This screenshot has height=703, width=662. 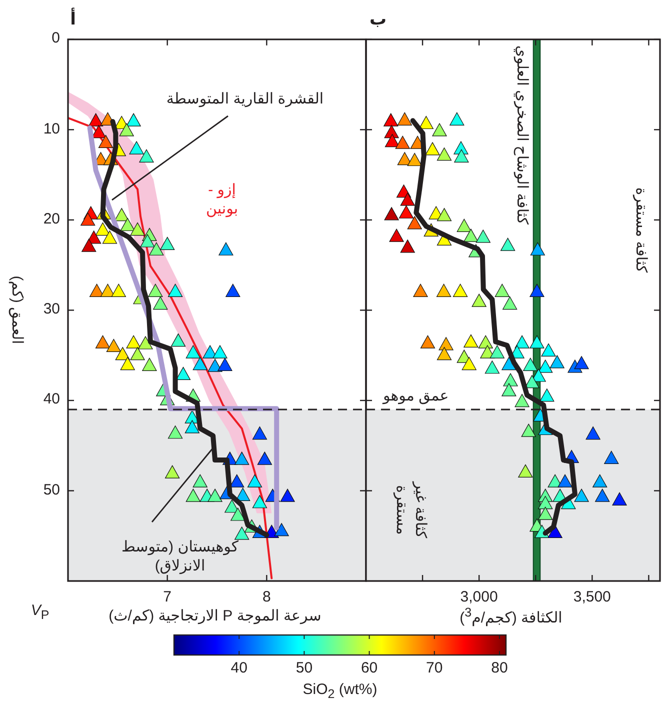 What do you see at coordinates (167, 598) in the screenshot?
I see `x-tick-label: 7` at bounding box center [167, 598].